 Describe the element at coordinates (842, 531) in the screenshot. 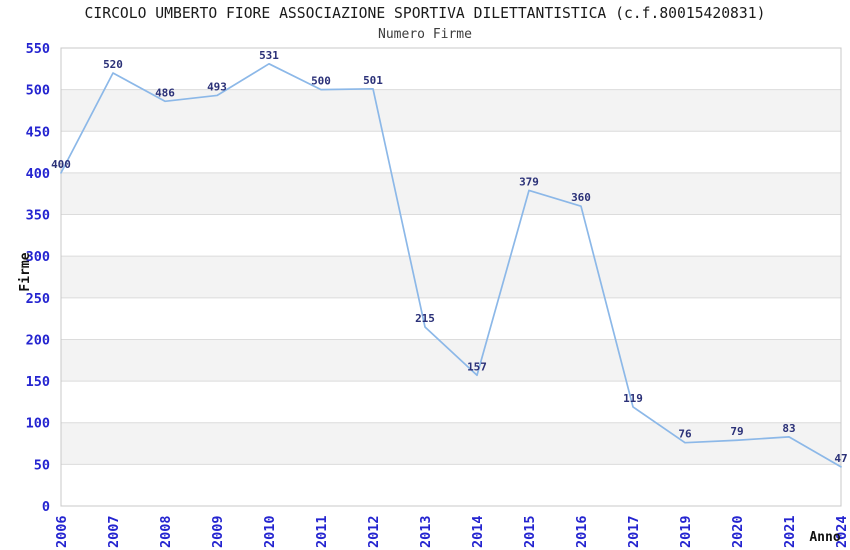

I see `x-tick-label: 2024` at that location.